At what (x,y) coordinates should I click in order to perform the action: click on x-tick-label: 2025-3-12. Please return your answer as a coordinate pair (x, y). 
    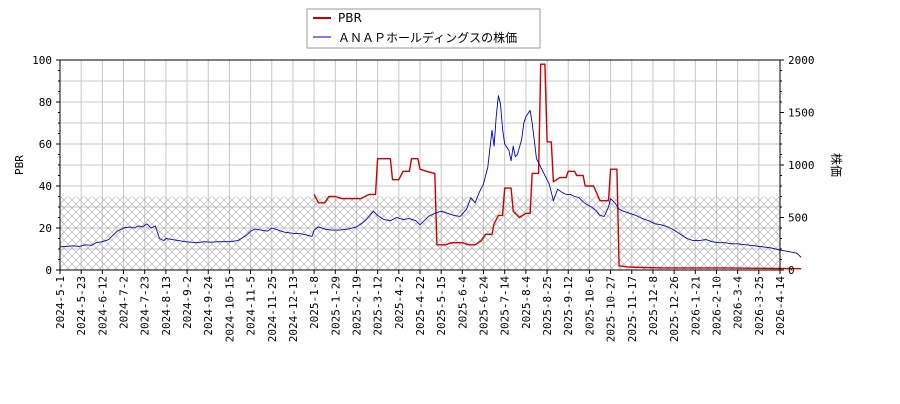
    Looking at the image, I should click on (378, 306).